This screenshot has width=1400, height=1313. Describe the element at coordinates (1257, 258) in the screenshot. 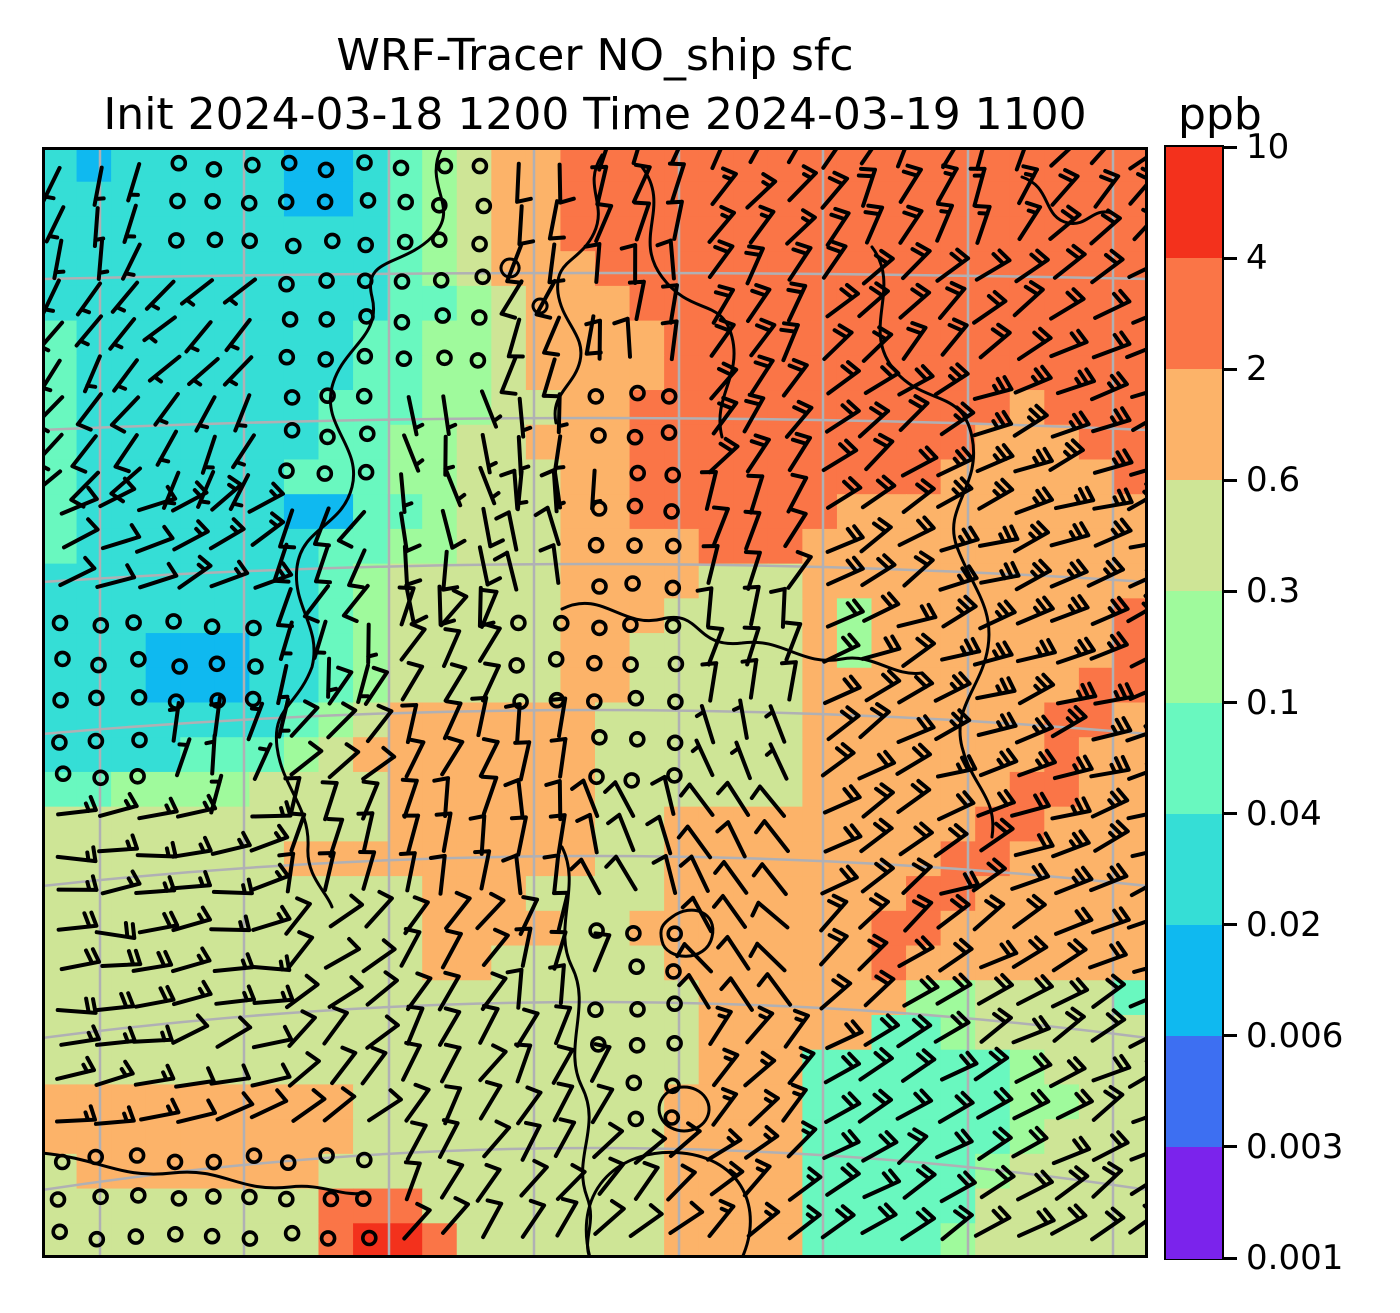

I see `colorbar-tick-label: 4` at that location.